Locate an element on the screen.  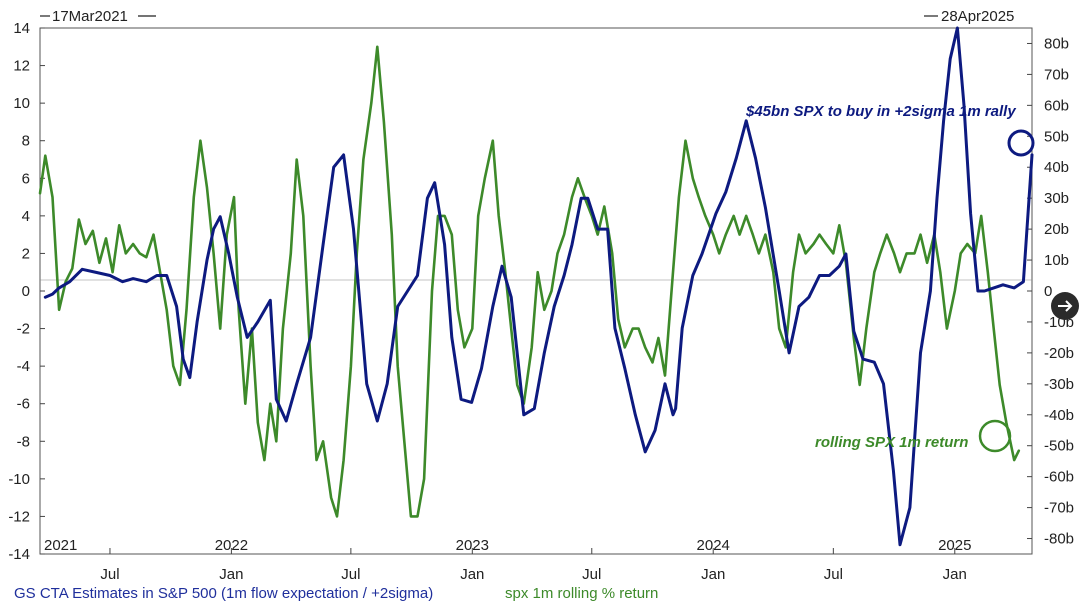
next-button is located at coordinates (1065, 306).